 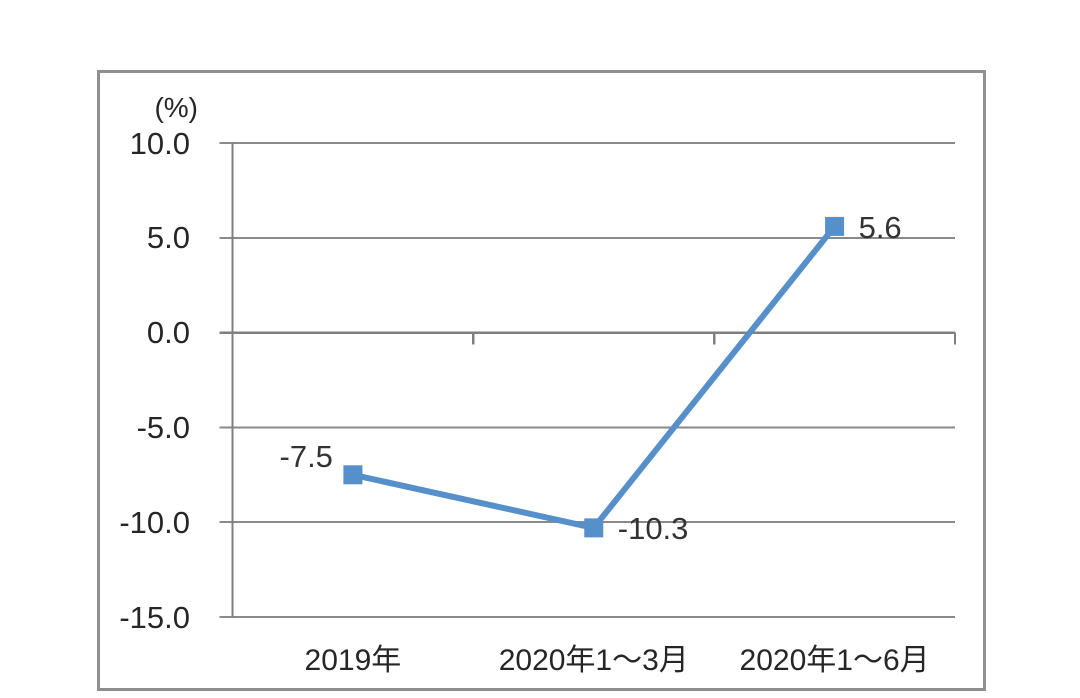 What do you see at coordinates (163, 427) in the screenshot?
I see `y-axis-tick-label: -5.0` at bounding box center [163, 427].